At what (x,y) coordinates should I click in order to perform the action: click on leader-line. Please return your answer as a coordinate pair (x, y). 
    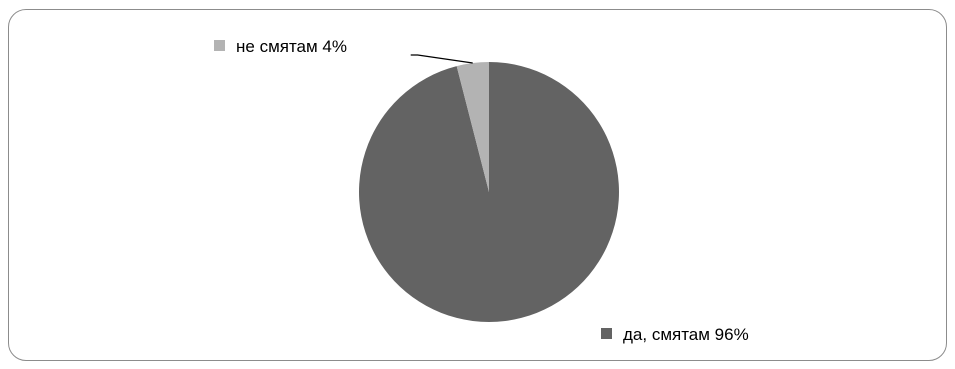
    Looking at the image, I should click on (441, 59).